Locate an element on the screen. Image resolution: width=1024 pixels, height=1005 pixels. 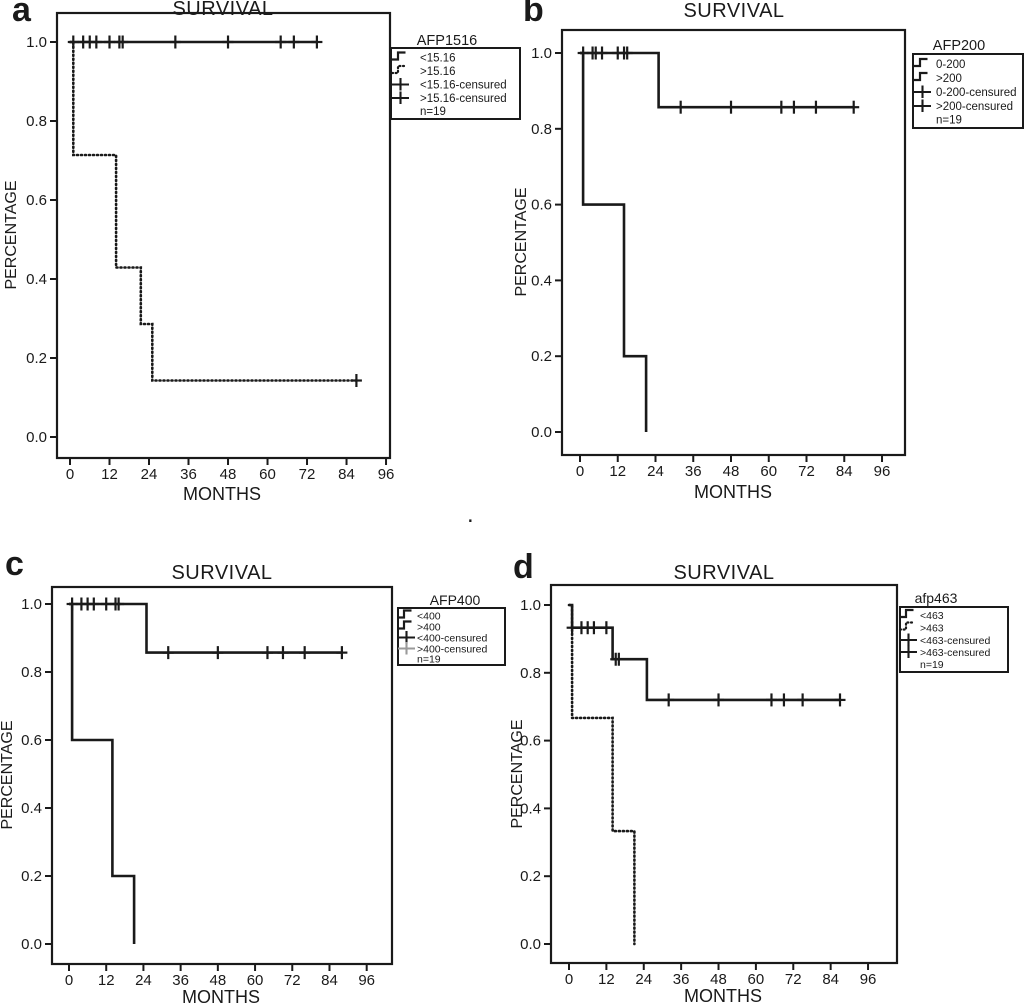
legend-item-label: 0-200 is located at coordinates (950, 65).